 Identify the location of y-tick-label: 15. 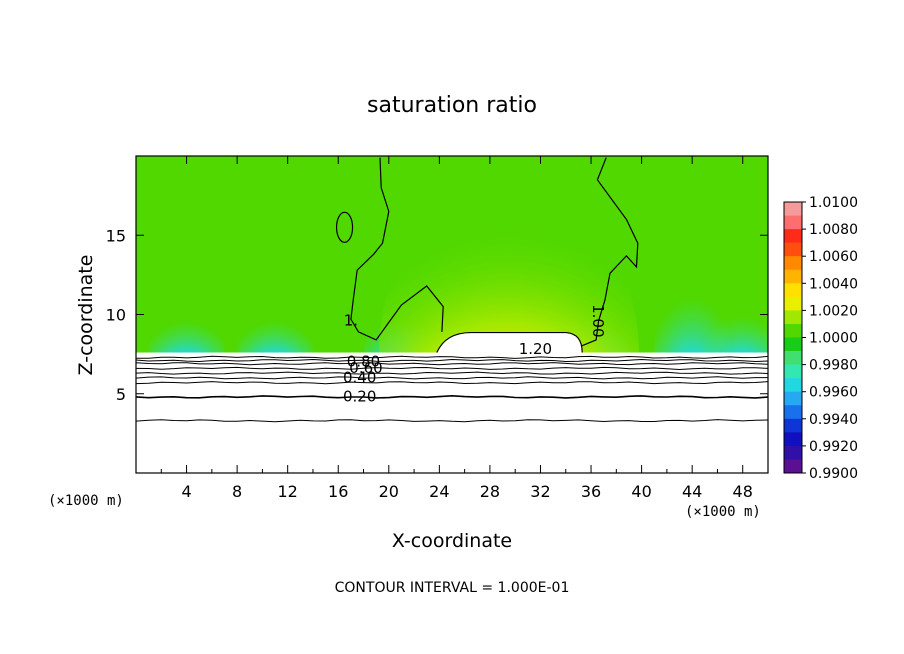
(116, 235).